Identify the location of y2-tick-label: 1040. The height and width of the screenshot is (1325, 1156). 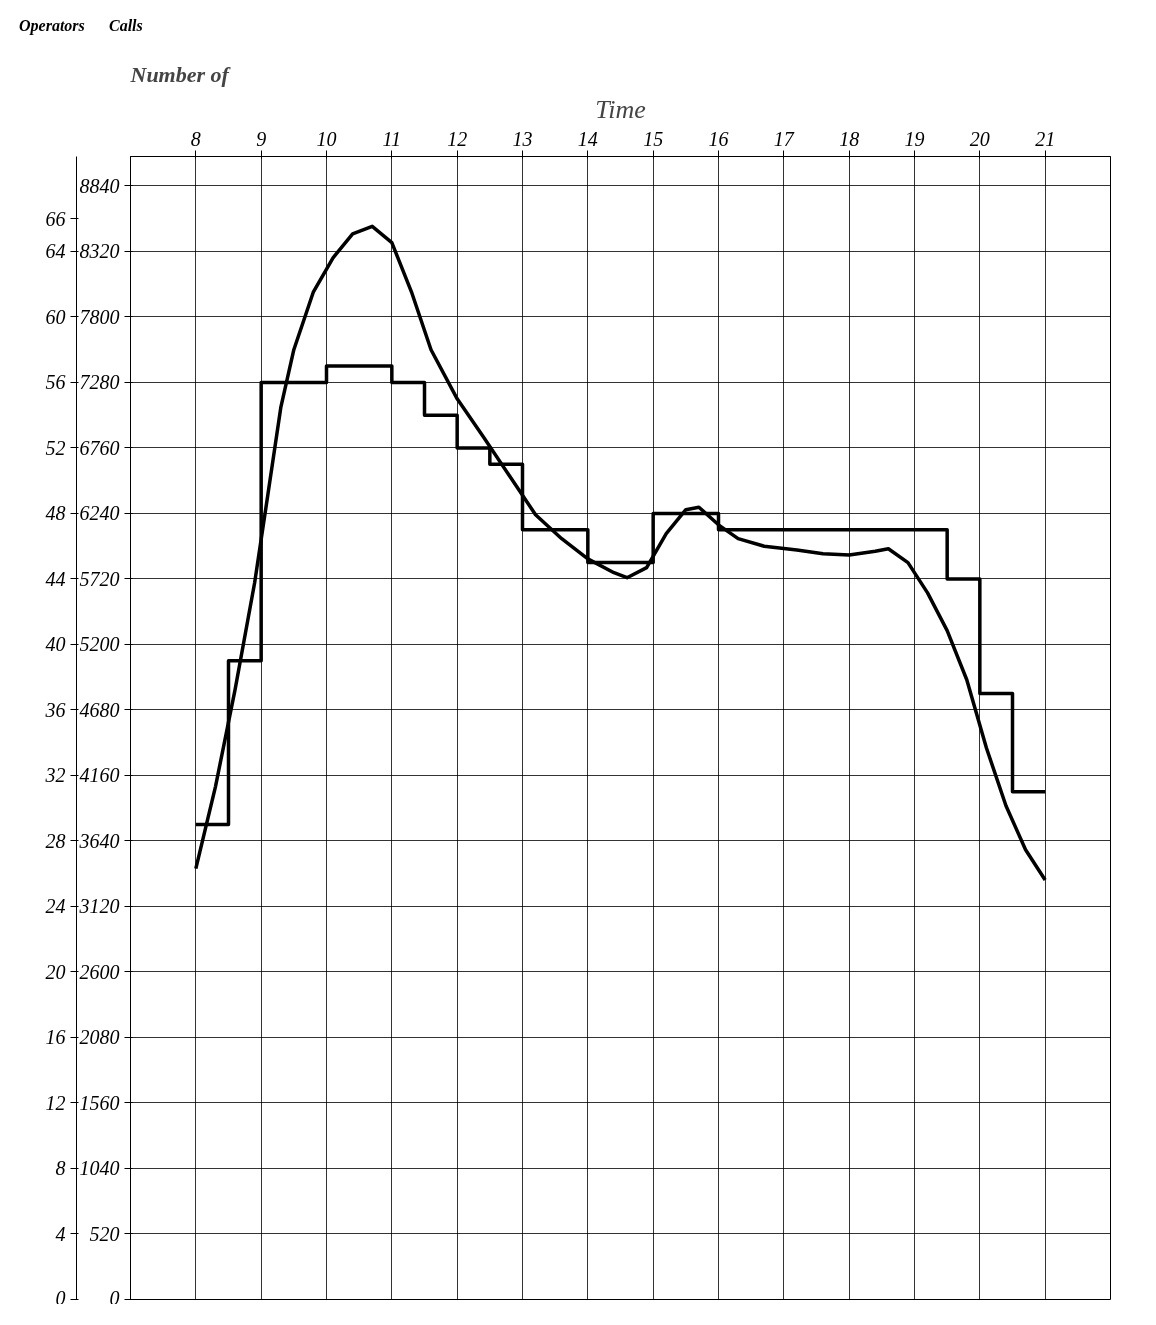
(99, 1168).